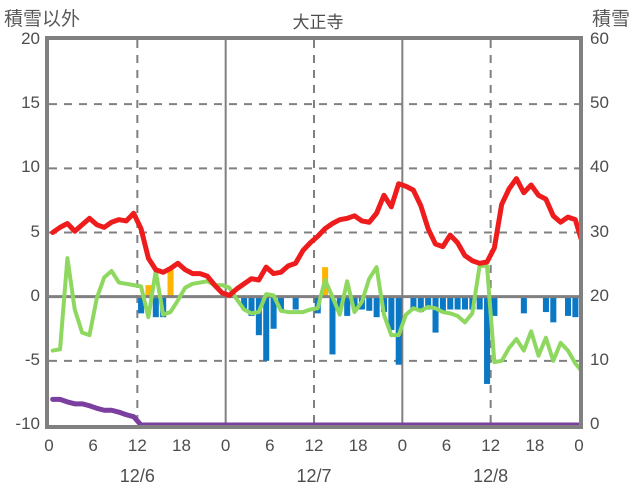 The width and height of the screenshot is (636, 501). Describe the element at coordinates (30, 103) in the screenshot. I see `y-axis-left-tick: 15` at that location.